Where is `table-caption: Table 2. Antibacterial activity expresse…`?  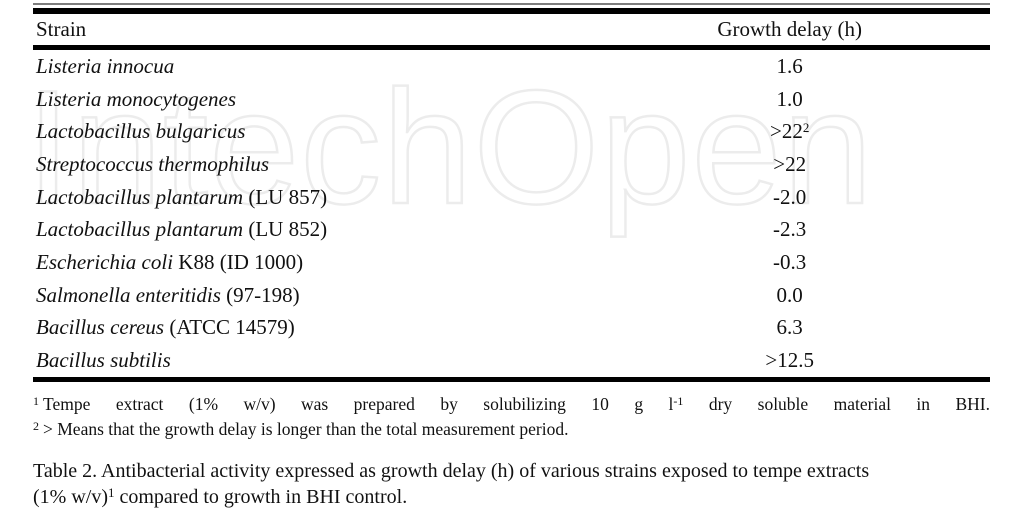 table-caption: Table 2. Antibacterial activity expresse… is located at coordinates (452, 485).